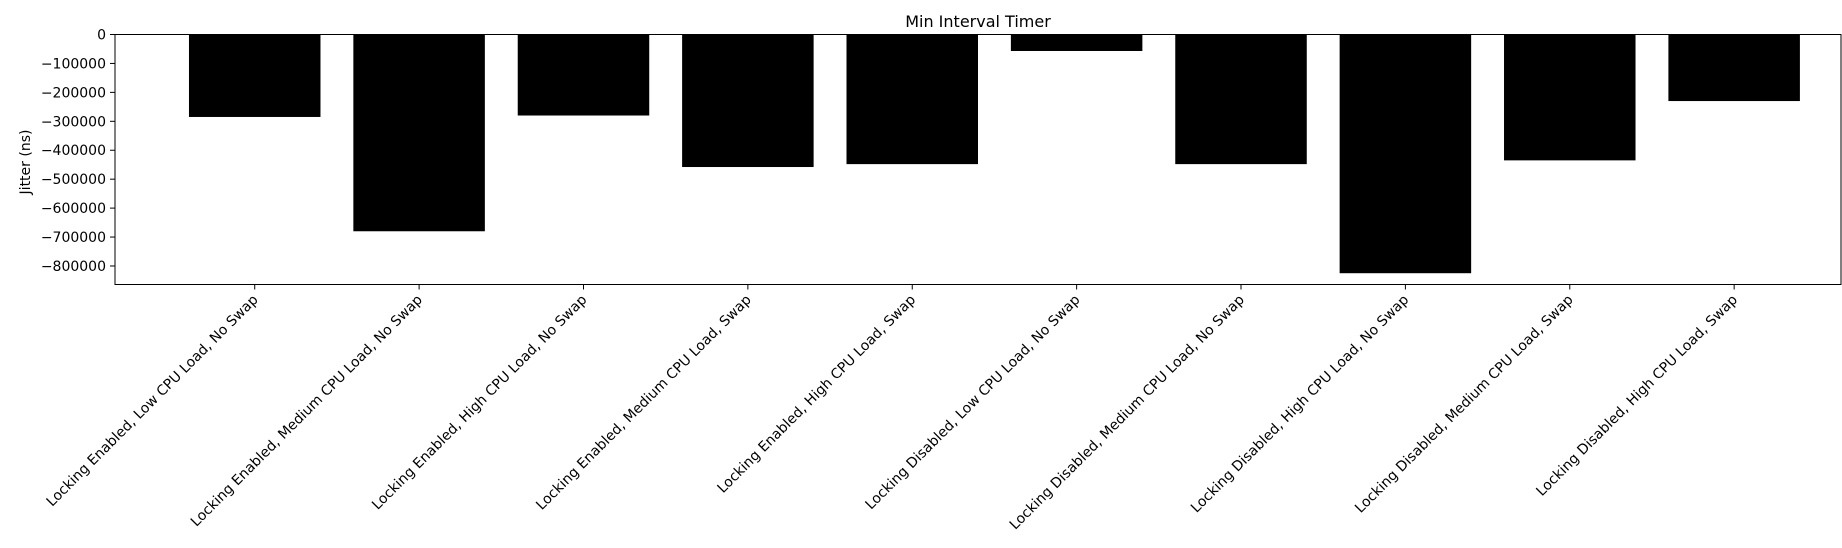 Image resolution: width=1842 pixels, height=548 pixels. Describe the element at coordinates (73, 122) in the screenshot. I see `y-tick-label: −300000` at that location.